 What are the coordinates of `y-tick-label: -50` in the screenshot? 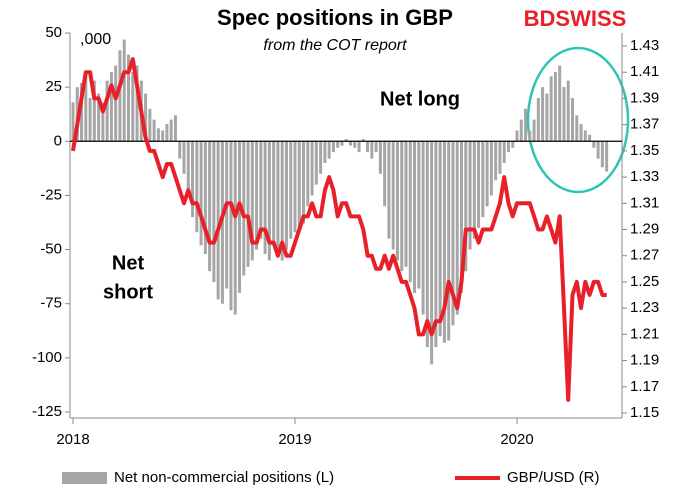 It's located at (51, 249).